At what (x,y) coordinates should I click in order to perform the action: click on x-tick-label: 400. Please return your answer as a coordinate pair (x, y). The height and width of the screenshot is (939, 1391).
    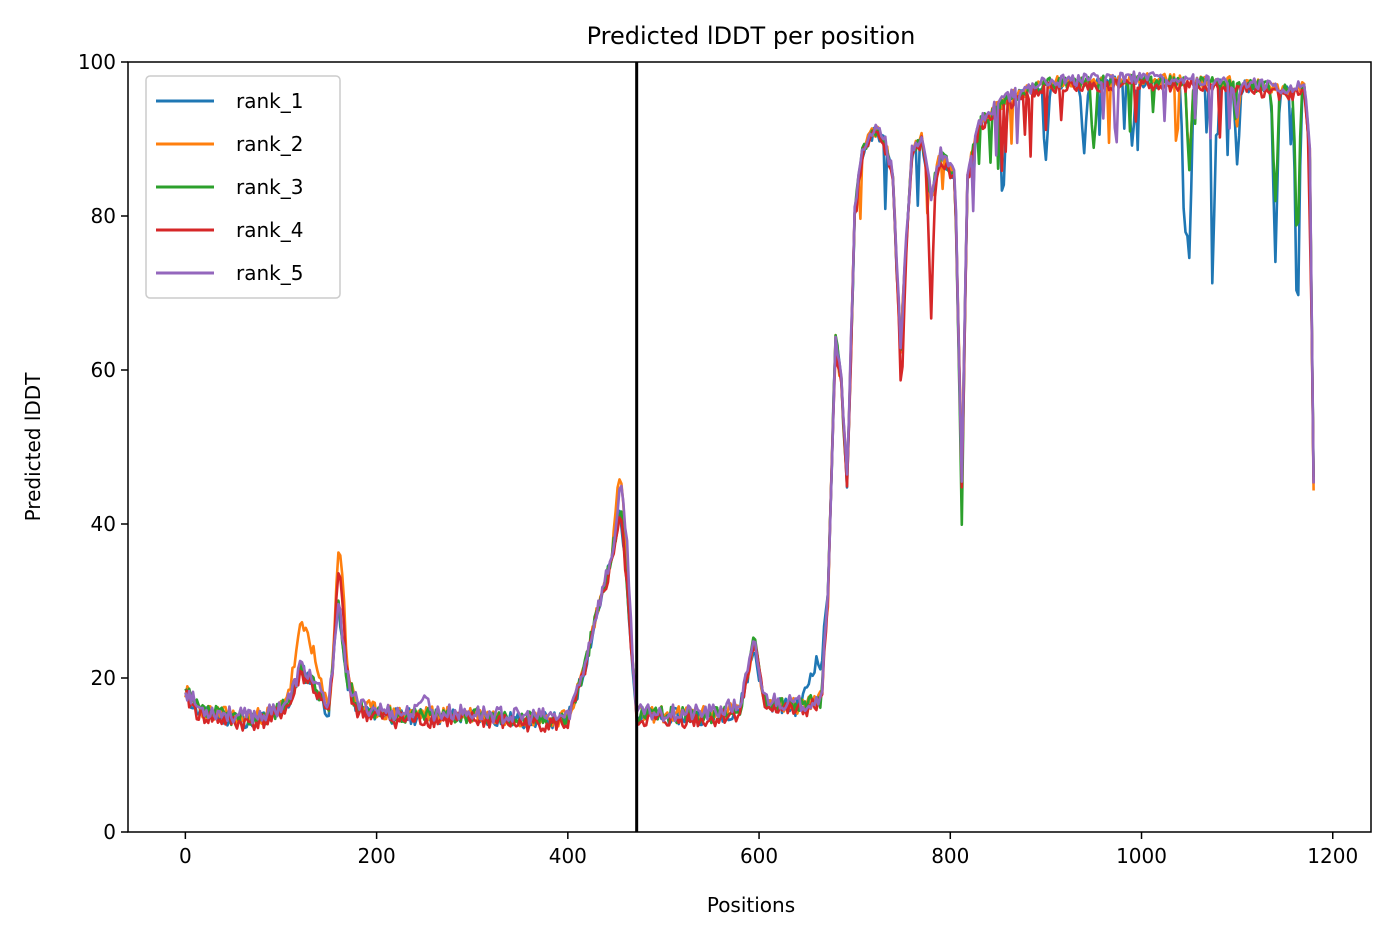
    Looking at the image, I should click on (568, 856).